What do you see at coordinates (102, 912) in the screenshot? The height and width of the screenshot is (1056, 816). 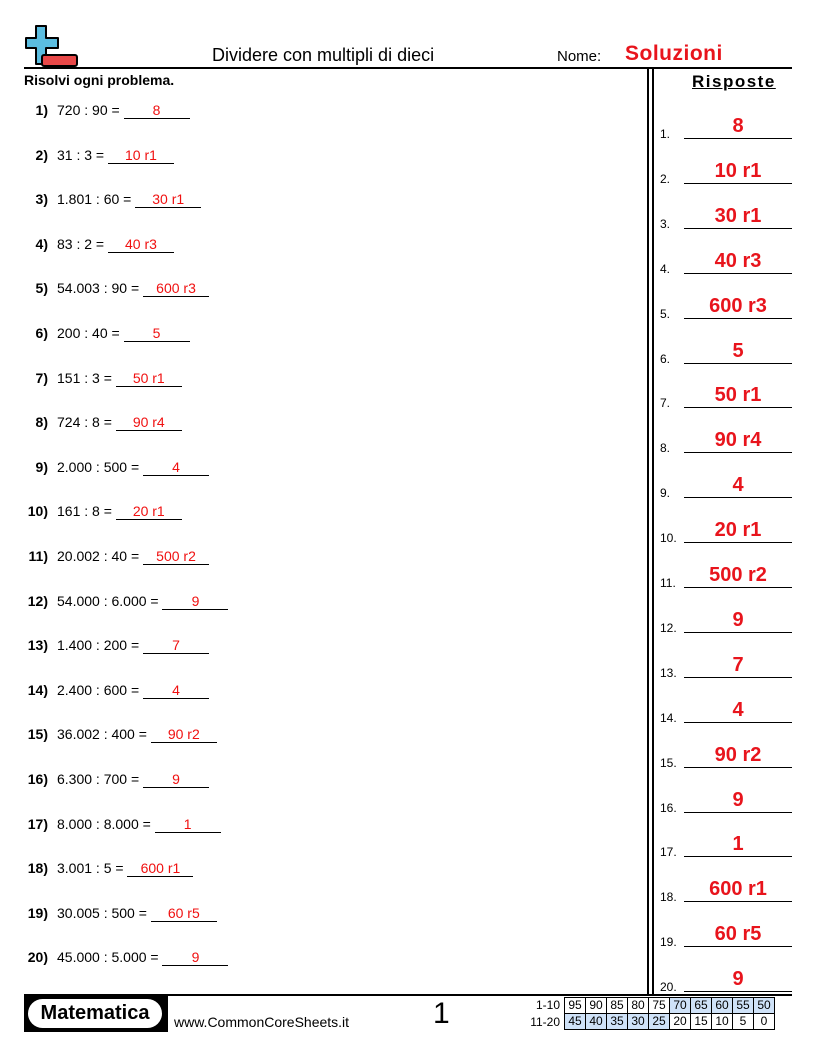 I see `problem-expression: 30.005 : 500 =` at bounding box center [102, 912].